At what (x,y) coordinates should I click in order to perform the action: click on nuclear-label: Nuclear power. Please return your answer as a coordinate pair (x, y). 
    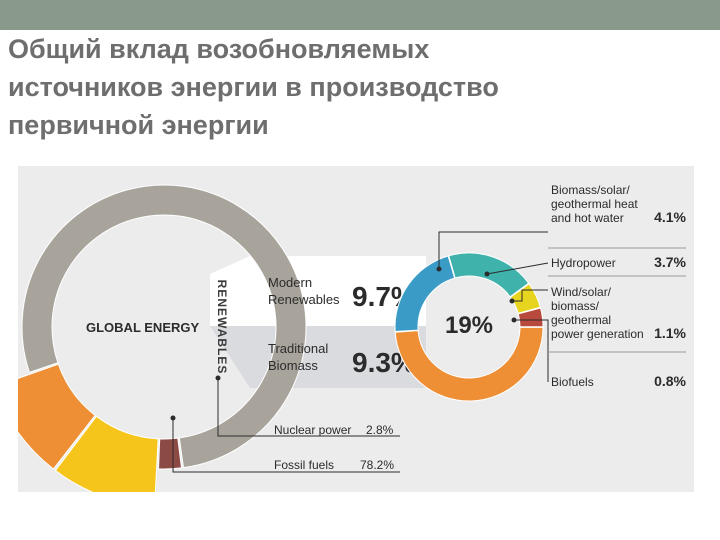
    Looking at the image, I should click on (312, 430).